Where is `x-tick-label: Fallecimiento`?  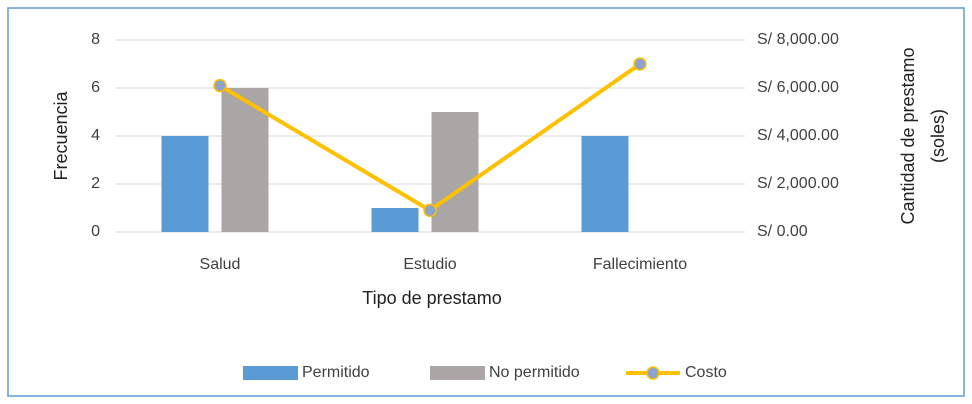 x-tick-label: Fallecimiento is located at coordinates (640, 264).